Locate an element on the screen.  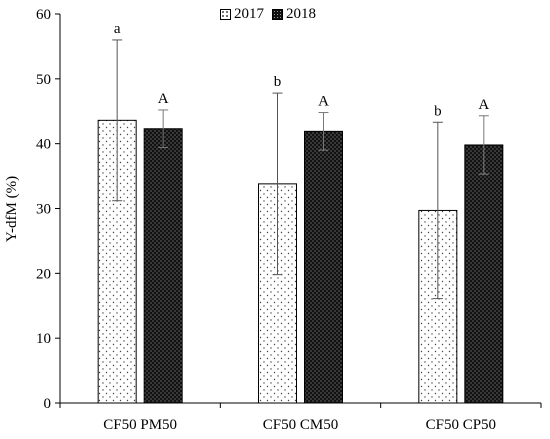
y-tick-label: 50 is located at coordinates (43, 80).